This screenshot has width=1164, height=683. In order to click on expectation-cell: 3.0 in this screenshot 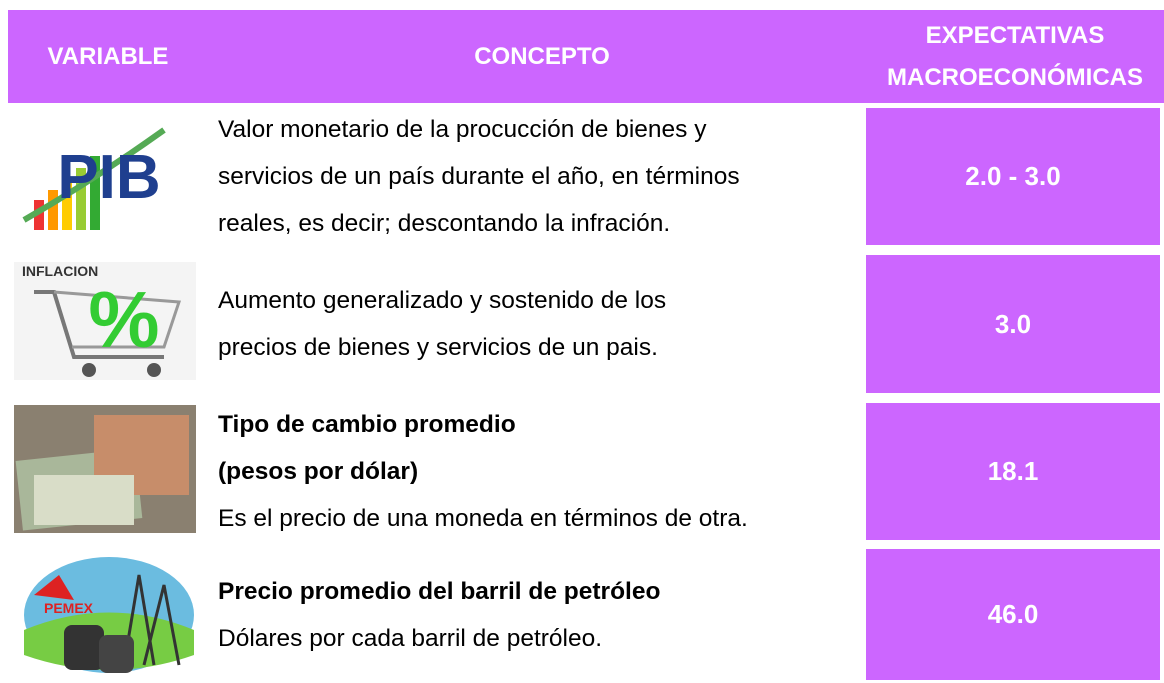, I will do `click(1013, 324)`.